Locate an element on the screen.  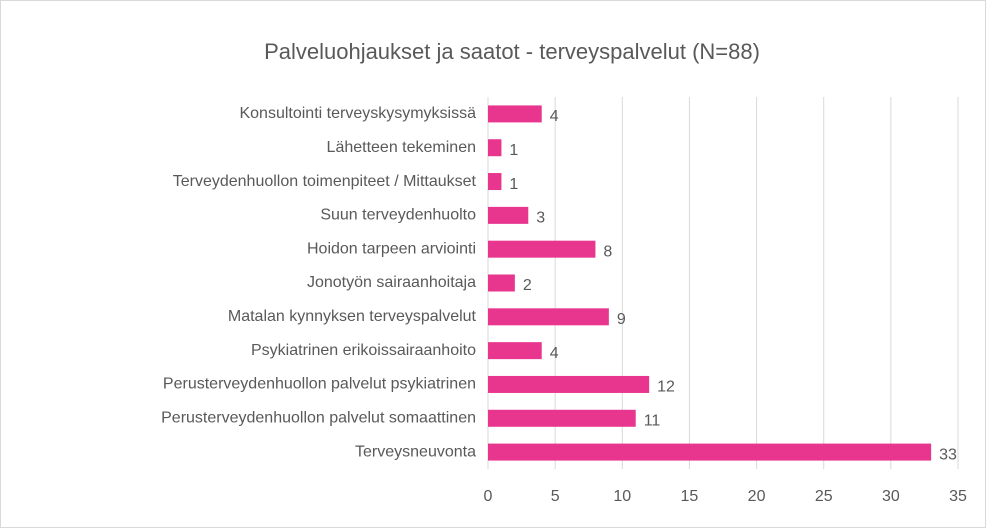
data-label: 11 is located at coordinates (652, 420).